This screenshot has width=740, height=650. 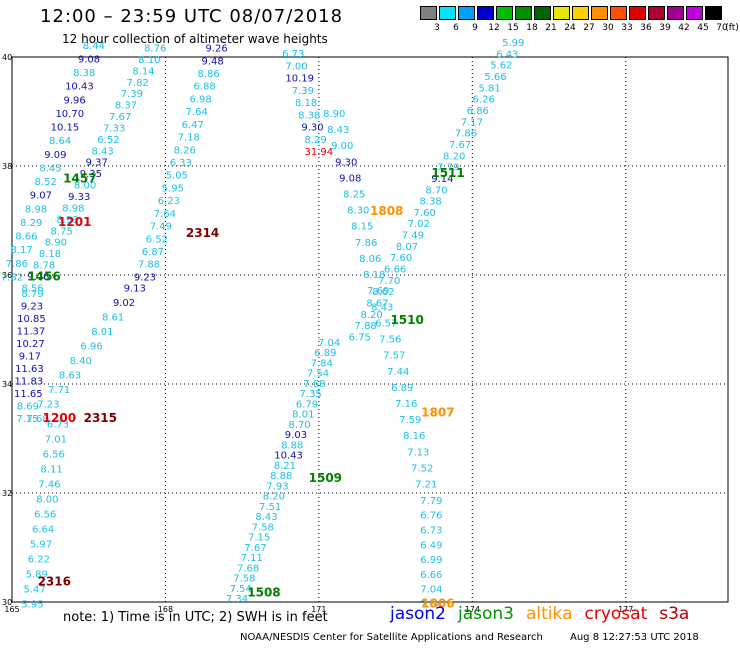 I want to click on legend-label: 39, so click(x=665, y=28).